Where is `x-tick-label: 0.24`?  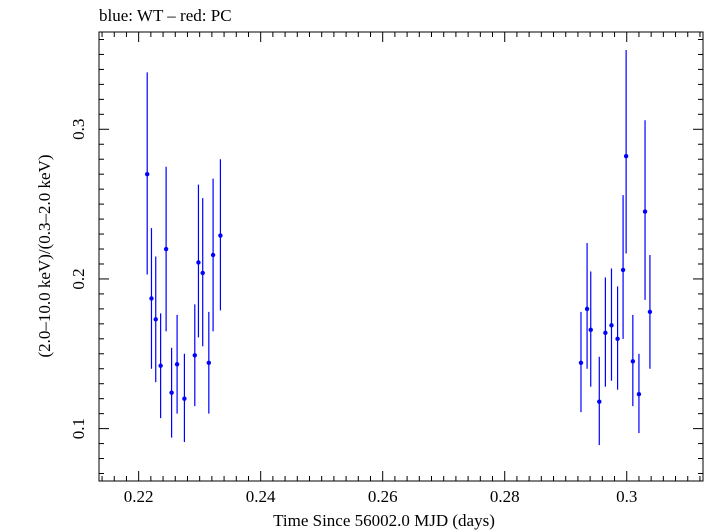
x-tick-label: 0.24 is located at coordinates (261, 496).